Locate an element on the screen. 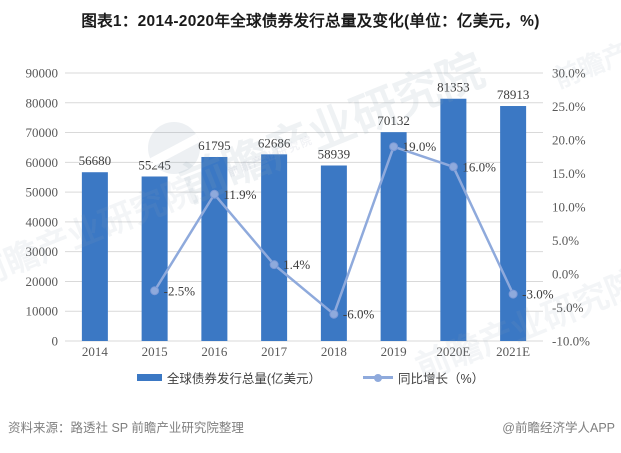  line-value-label: -6.0% is located at coordinates (359, 314).